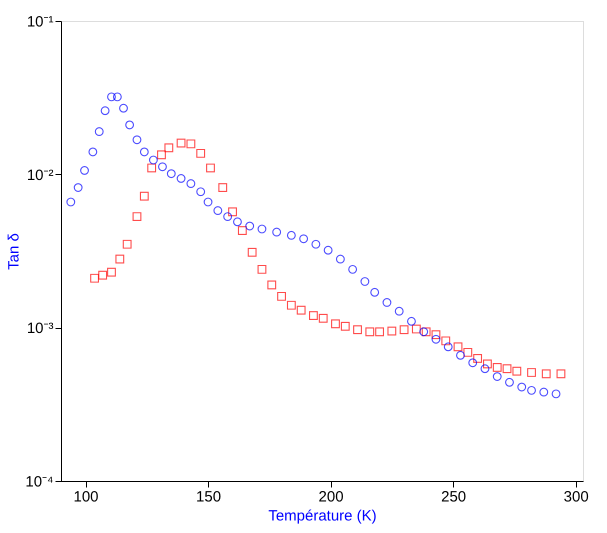 This screenshot has height=533, width=607. I want to click on x-tick-label: 300, so click(576, 497).